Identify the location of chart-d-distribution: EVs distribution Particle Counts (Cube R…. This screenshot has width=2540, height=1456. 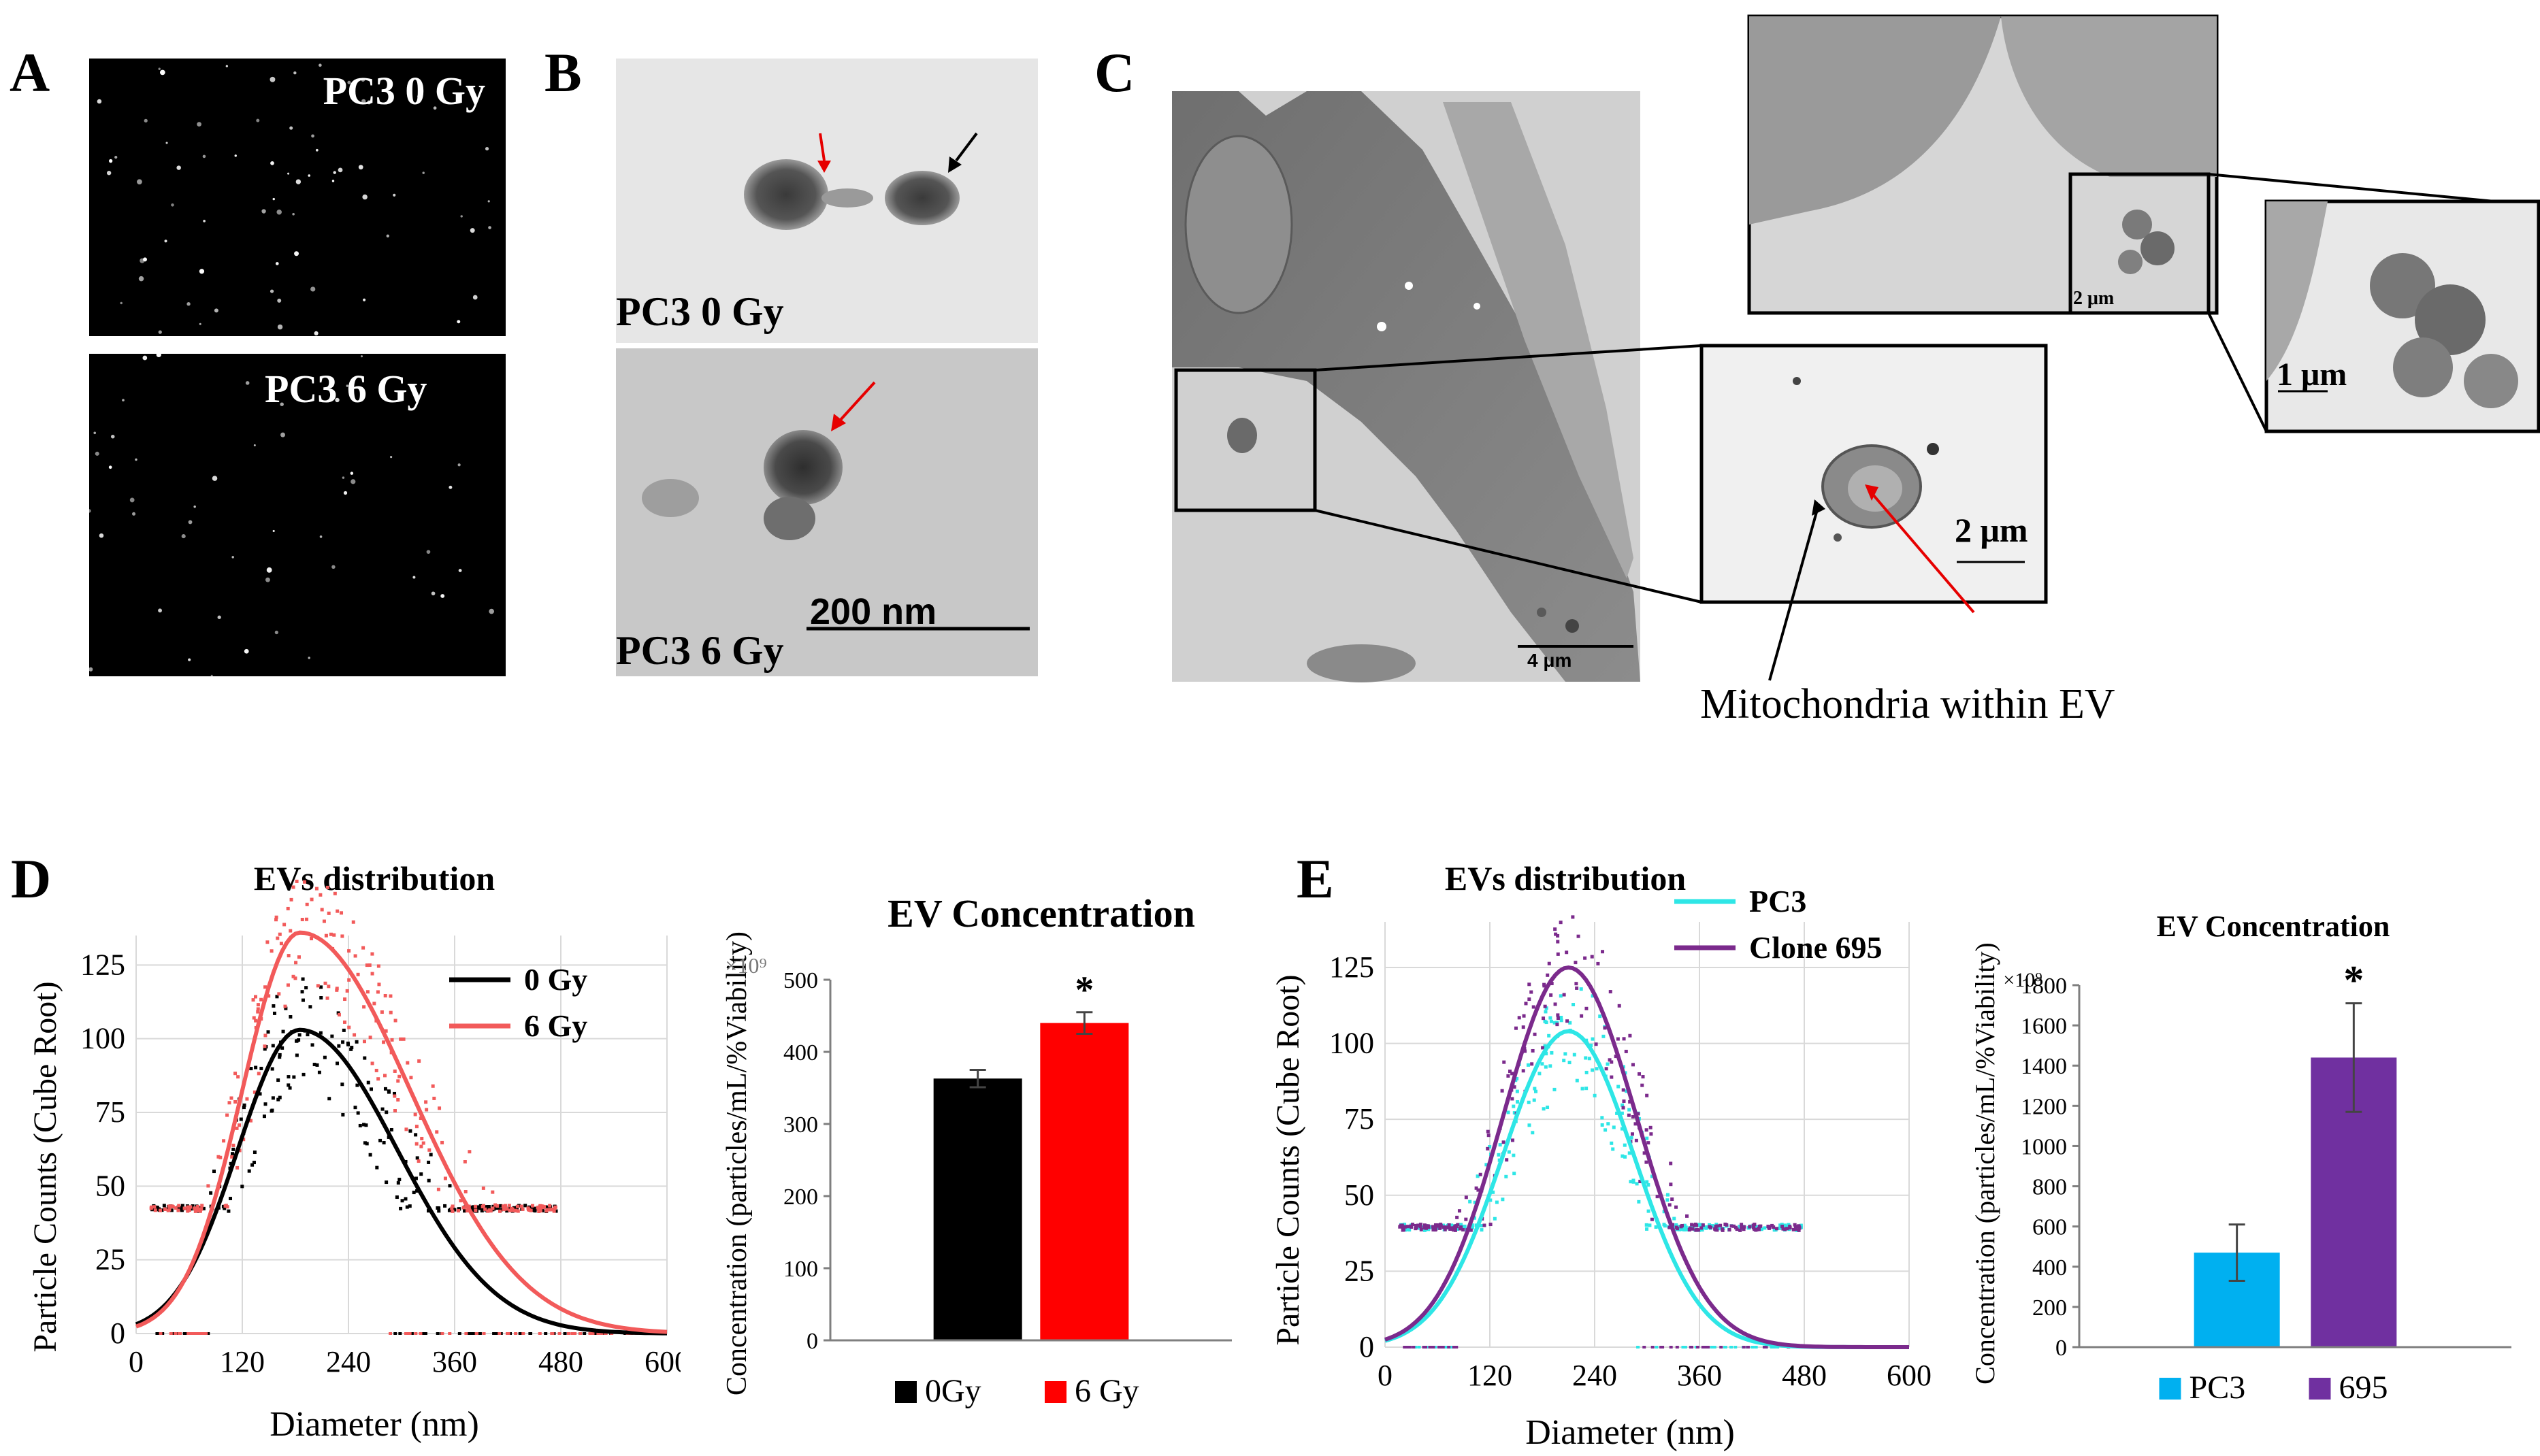
(354, 1151).